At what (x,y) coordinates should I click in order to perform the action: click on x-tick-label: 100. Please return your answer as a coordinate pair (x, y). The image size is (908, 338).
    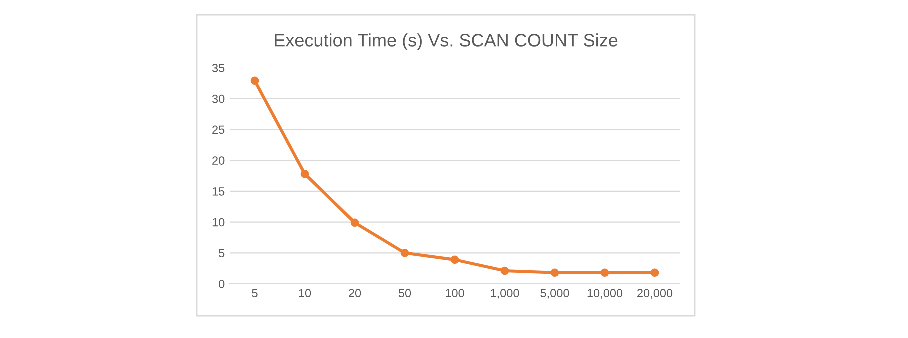
    Looking at the image, I should click on (455, 293).